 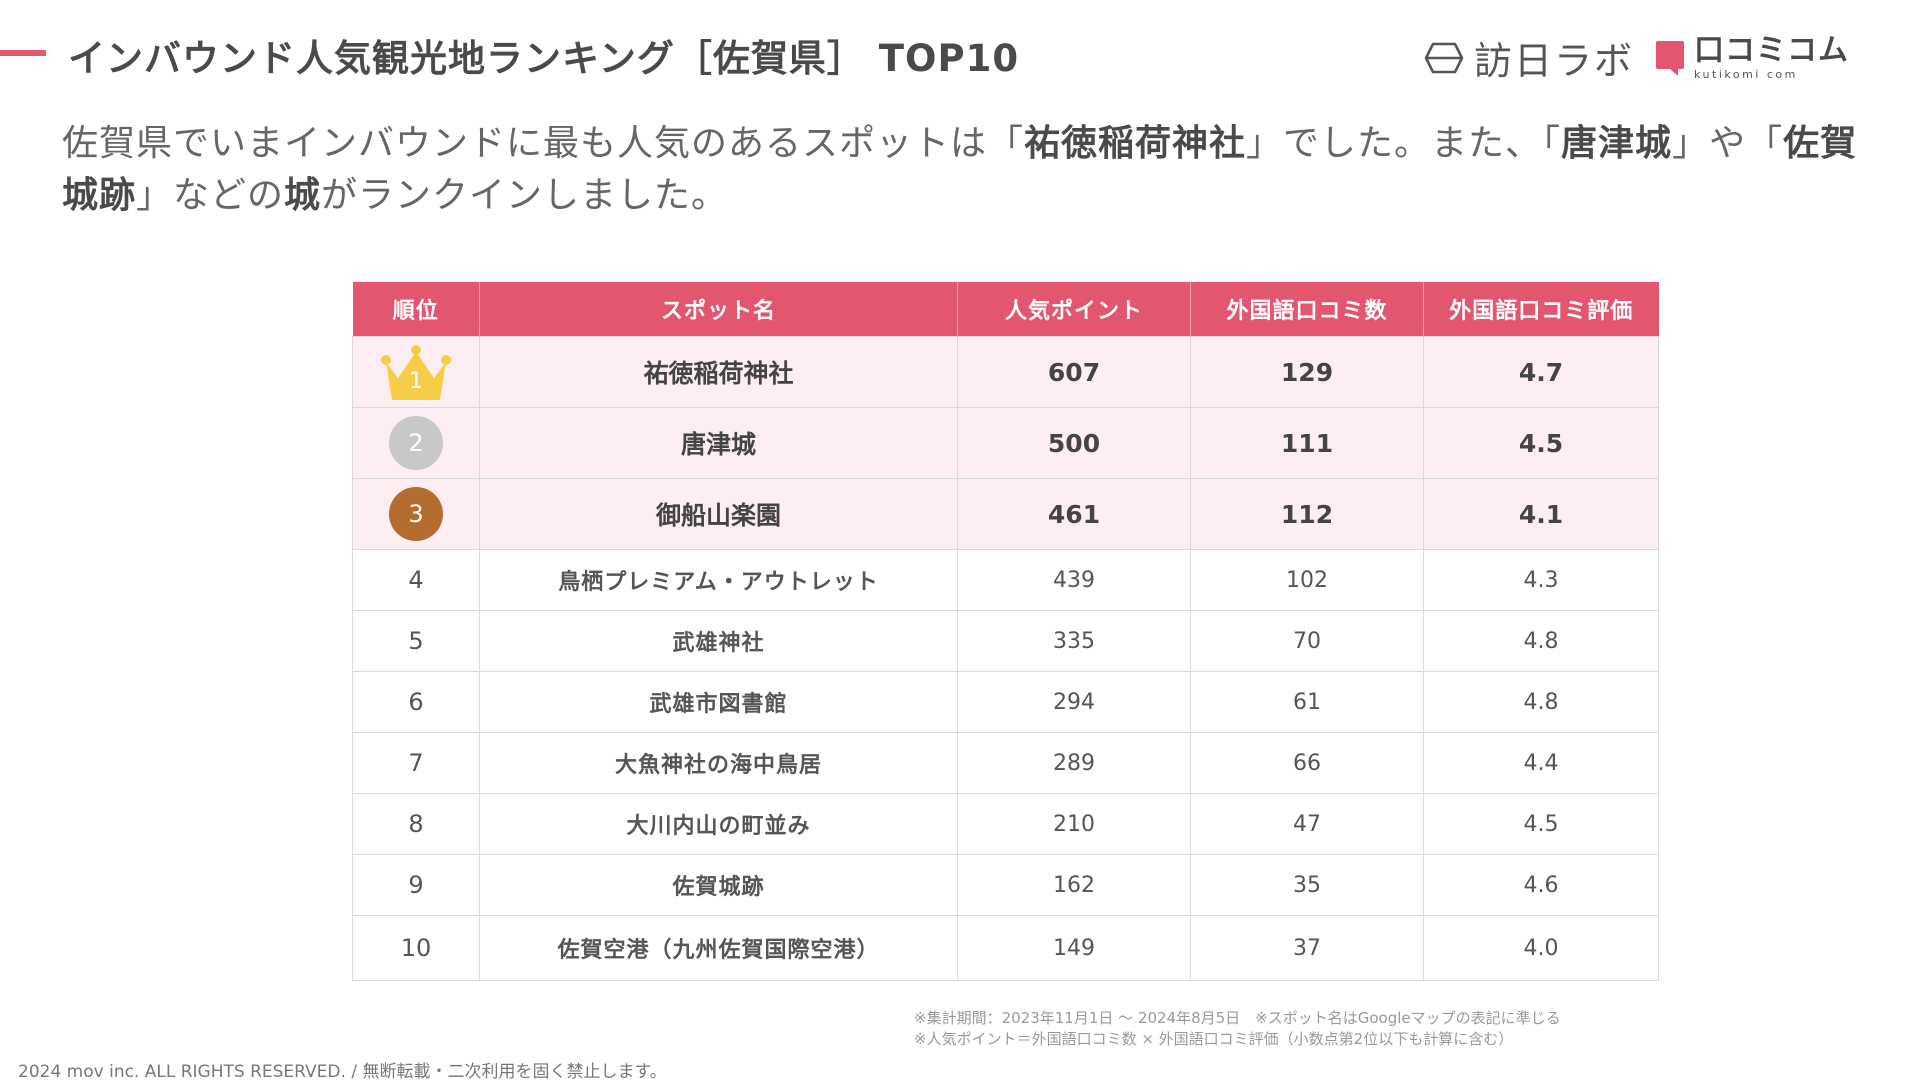 I want to click on table-row: 1 祐徳稲荷神社 607 129 4.7, so click(x=1005, y=372).